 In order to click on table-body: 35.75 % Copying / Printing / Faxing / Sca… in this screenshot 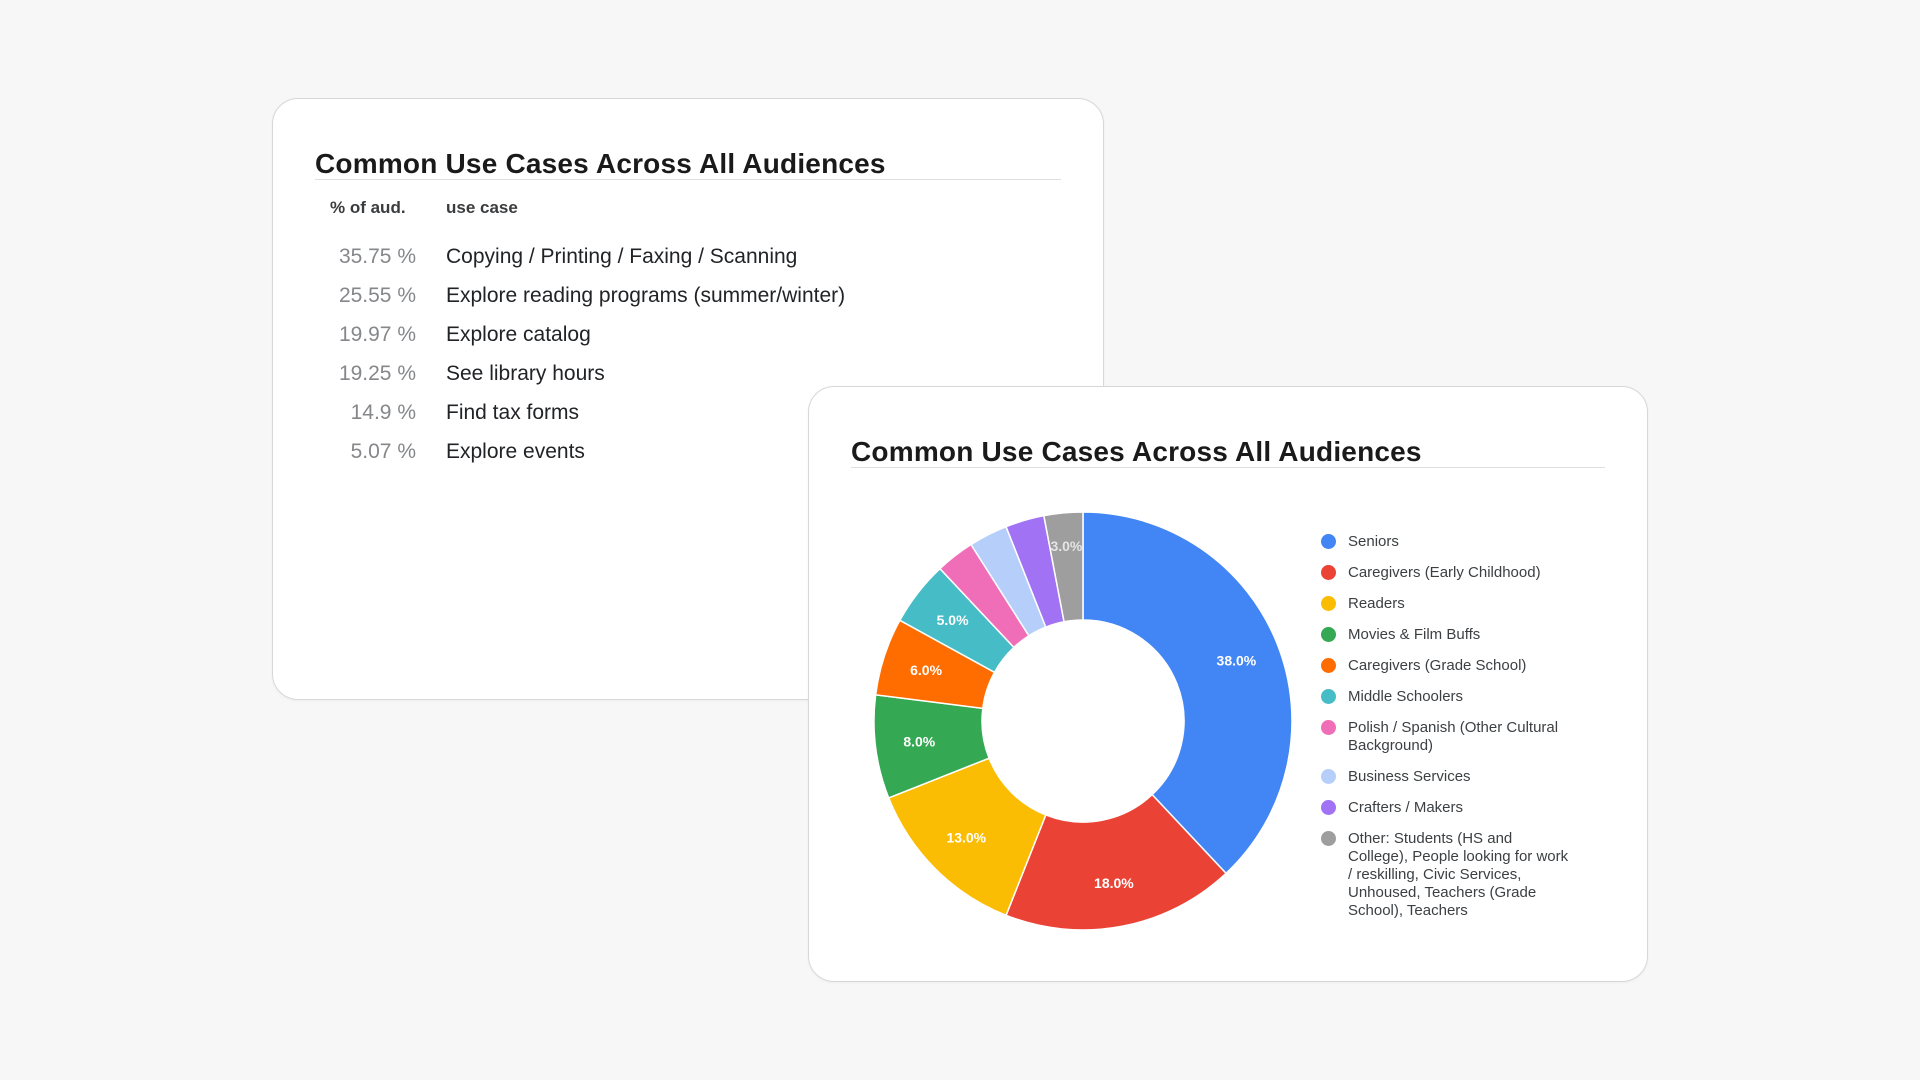, I will do `click(587, 354)`.